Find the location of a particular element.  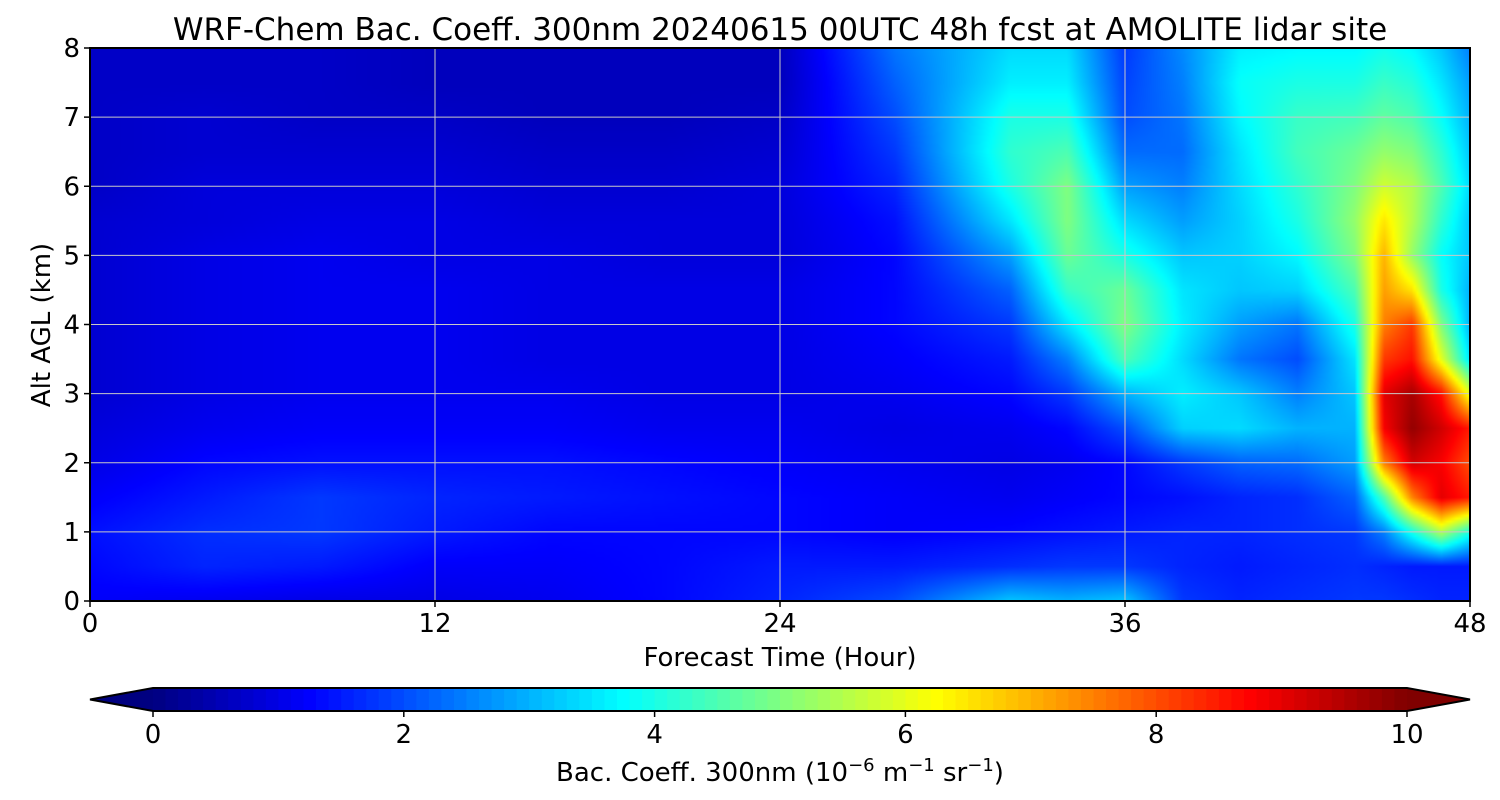

y-tick-label: 5 is located at coordinates (71, 256).